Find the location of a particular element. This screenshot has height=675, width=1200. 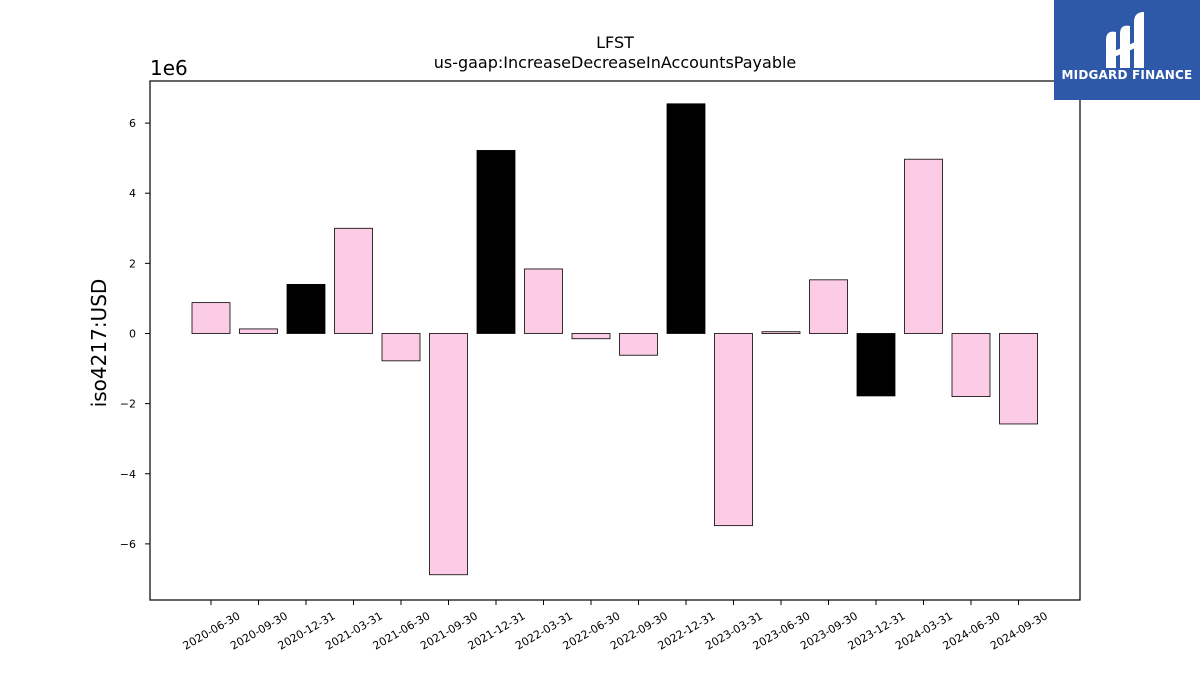

y-tick-label: 2 is located at coordinates (132, 263).